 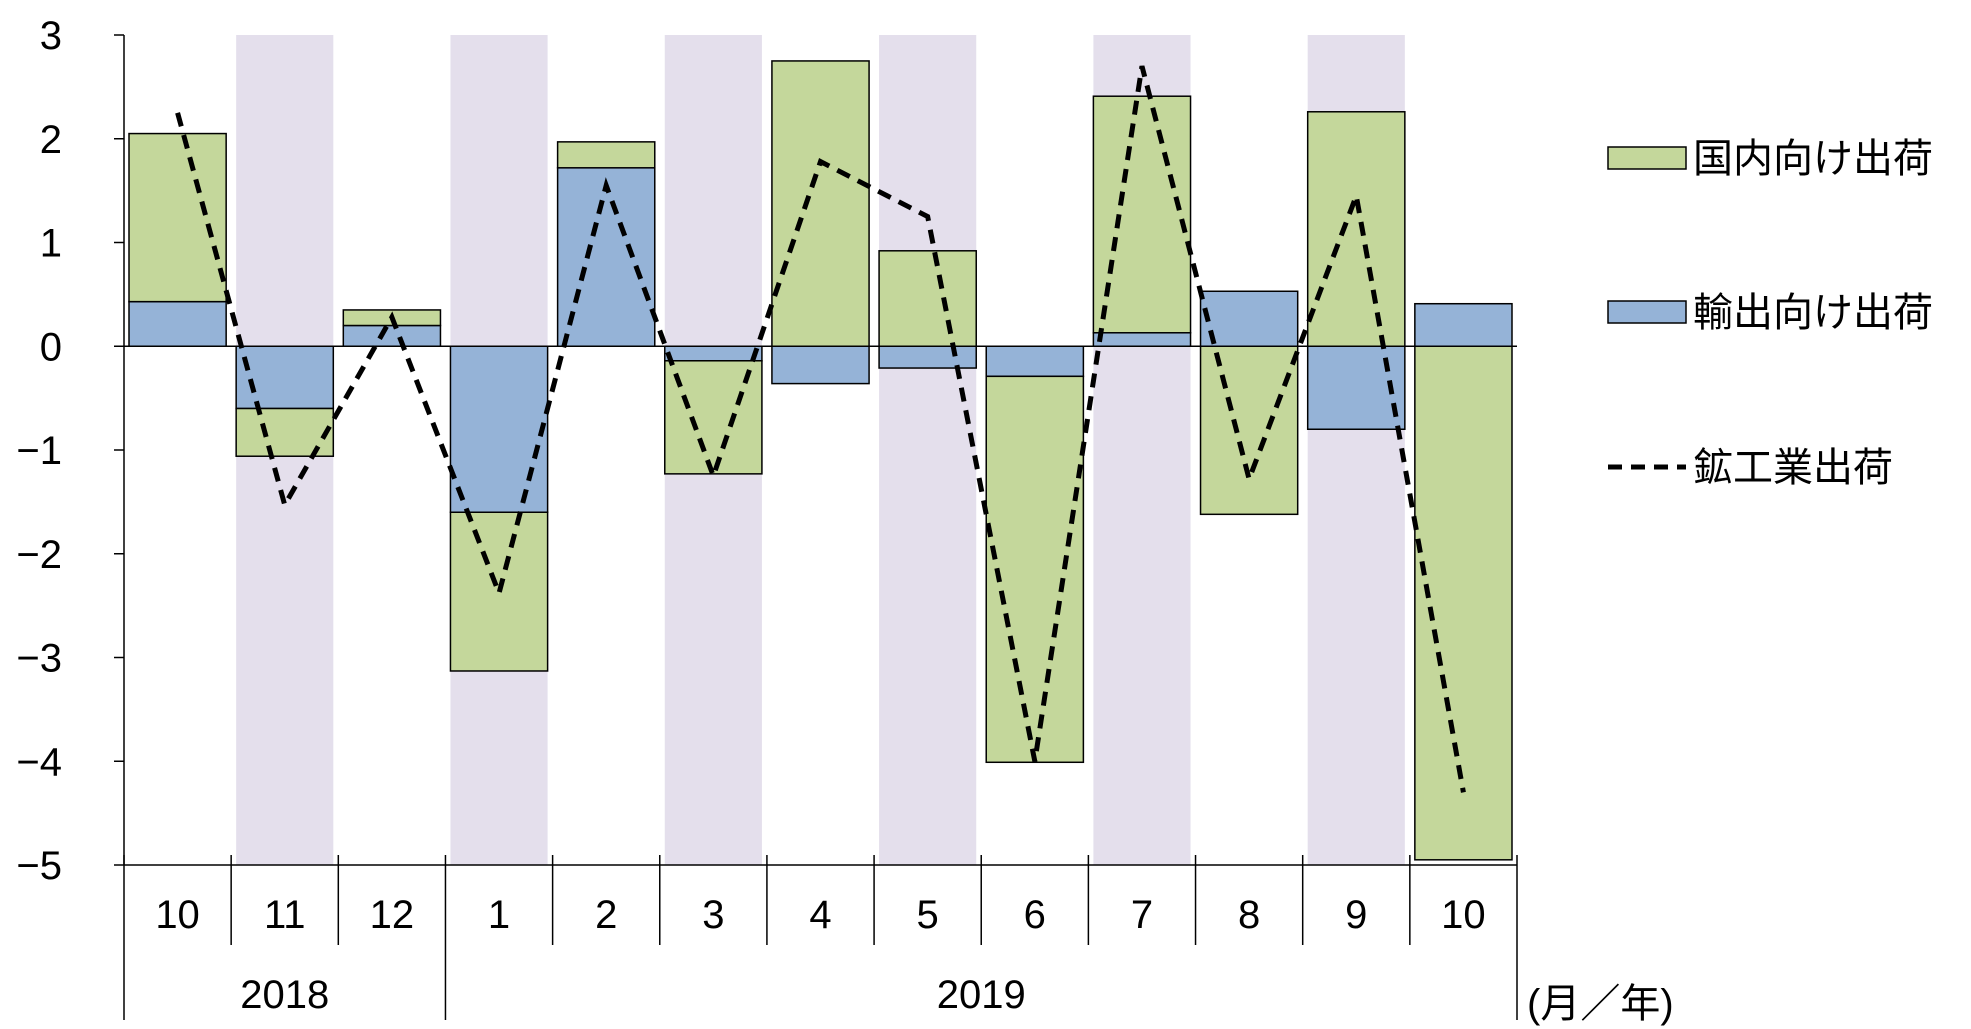 What do you see at coordinates (39, 762) in the screenshot?
I see `y-tick-label: −4` at bounding box center [39, 762].